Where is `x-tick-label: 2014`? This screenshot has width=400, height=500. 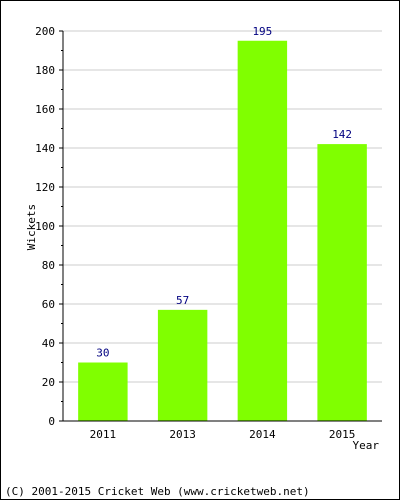
x-tick-label: 2014 is located at coordinates (262, 434).